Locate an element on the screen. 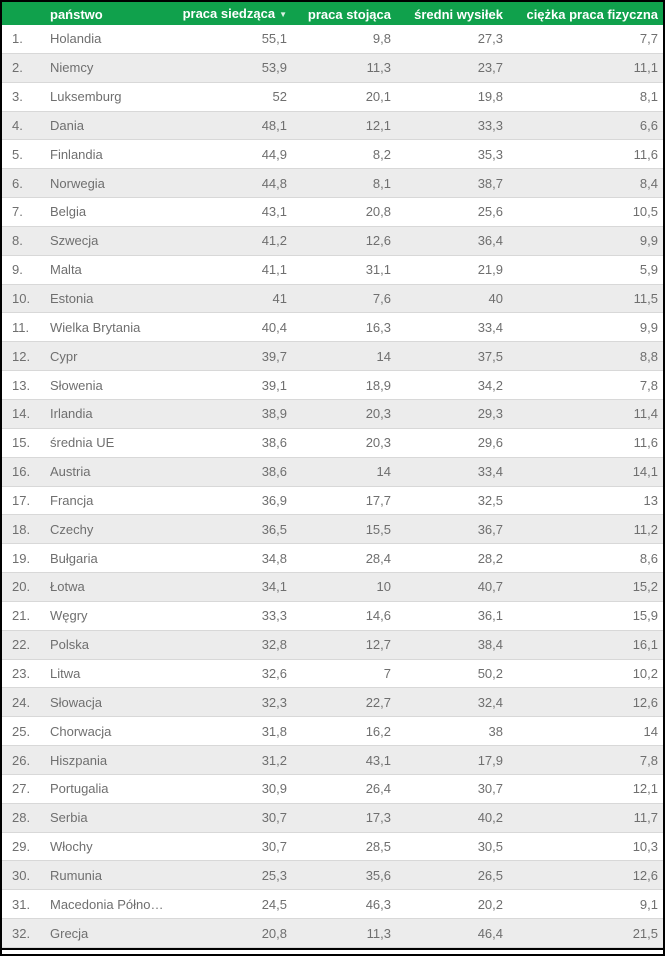  medium-effort-cell: 20,2 is located at coordinates (490, 904).